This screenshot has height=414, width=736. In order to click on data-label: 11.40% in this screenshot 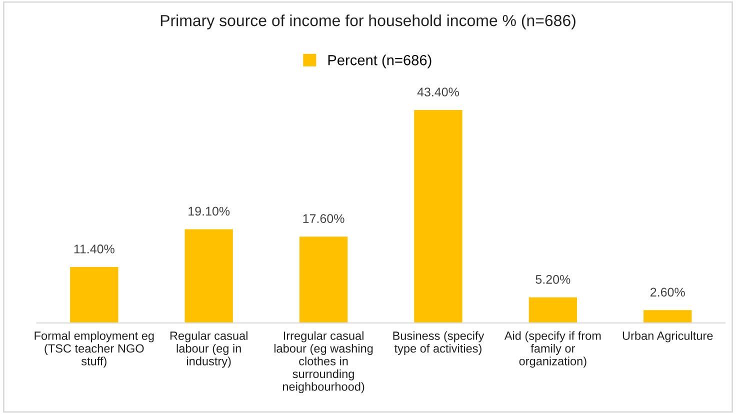, I will do `click(94, 249)`.